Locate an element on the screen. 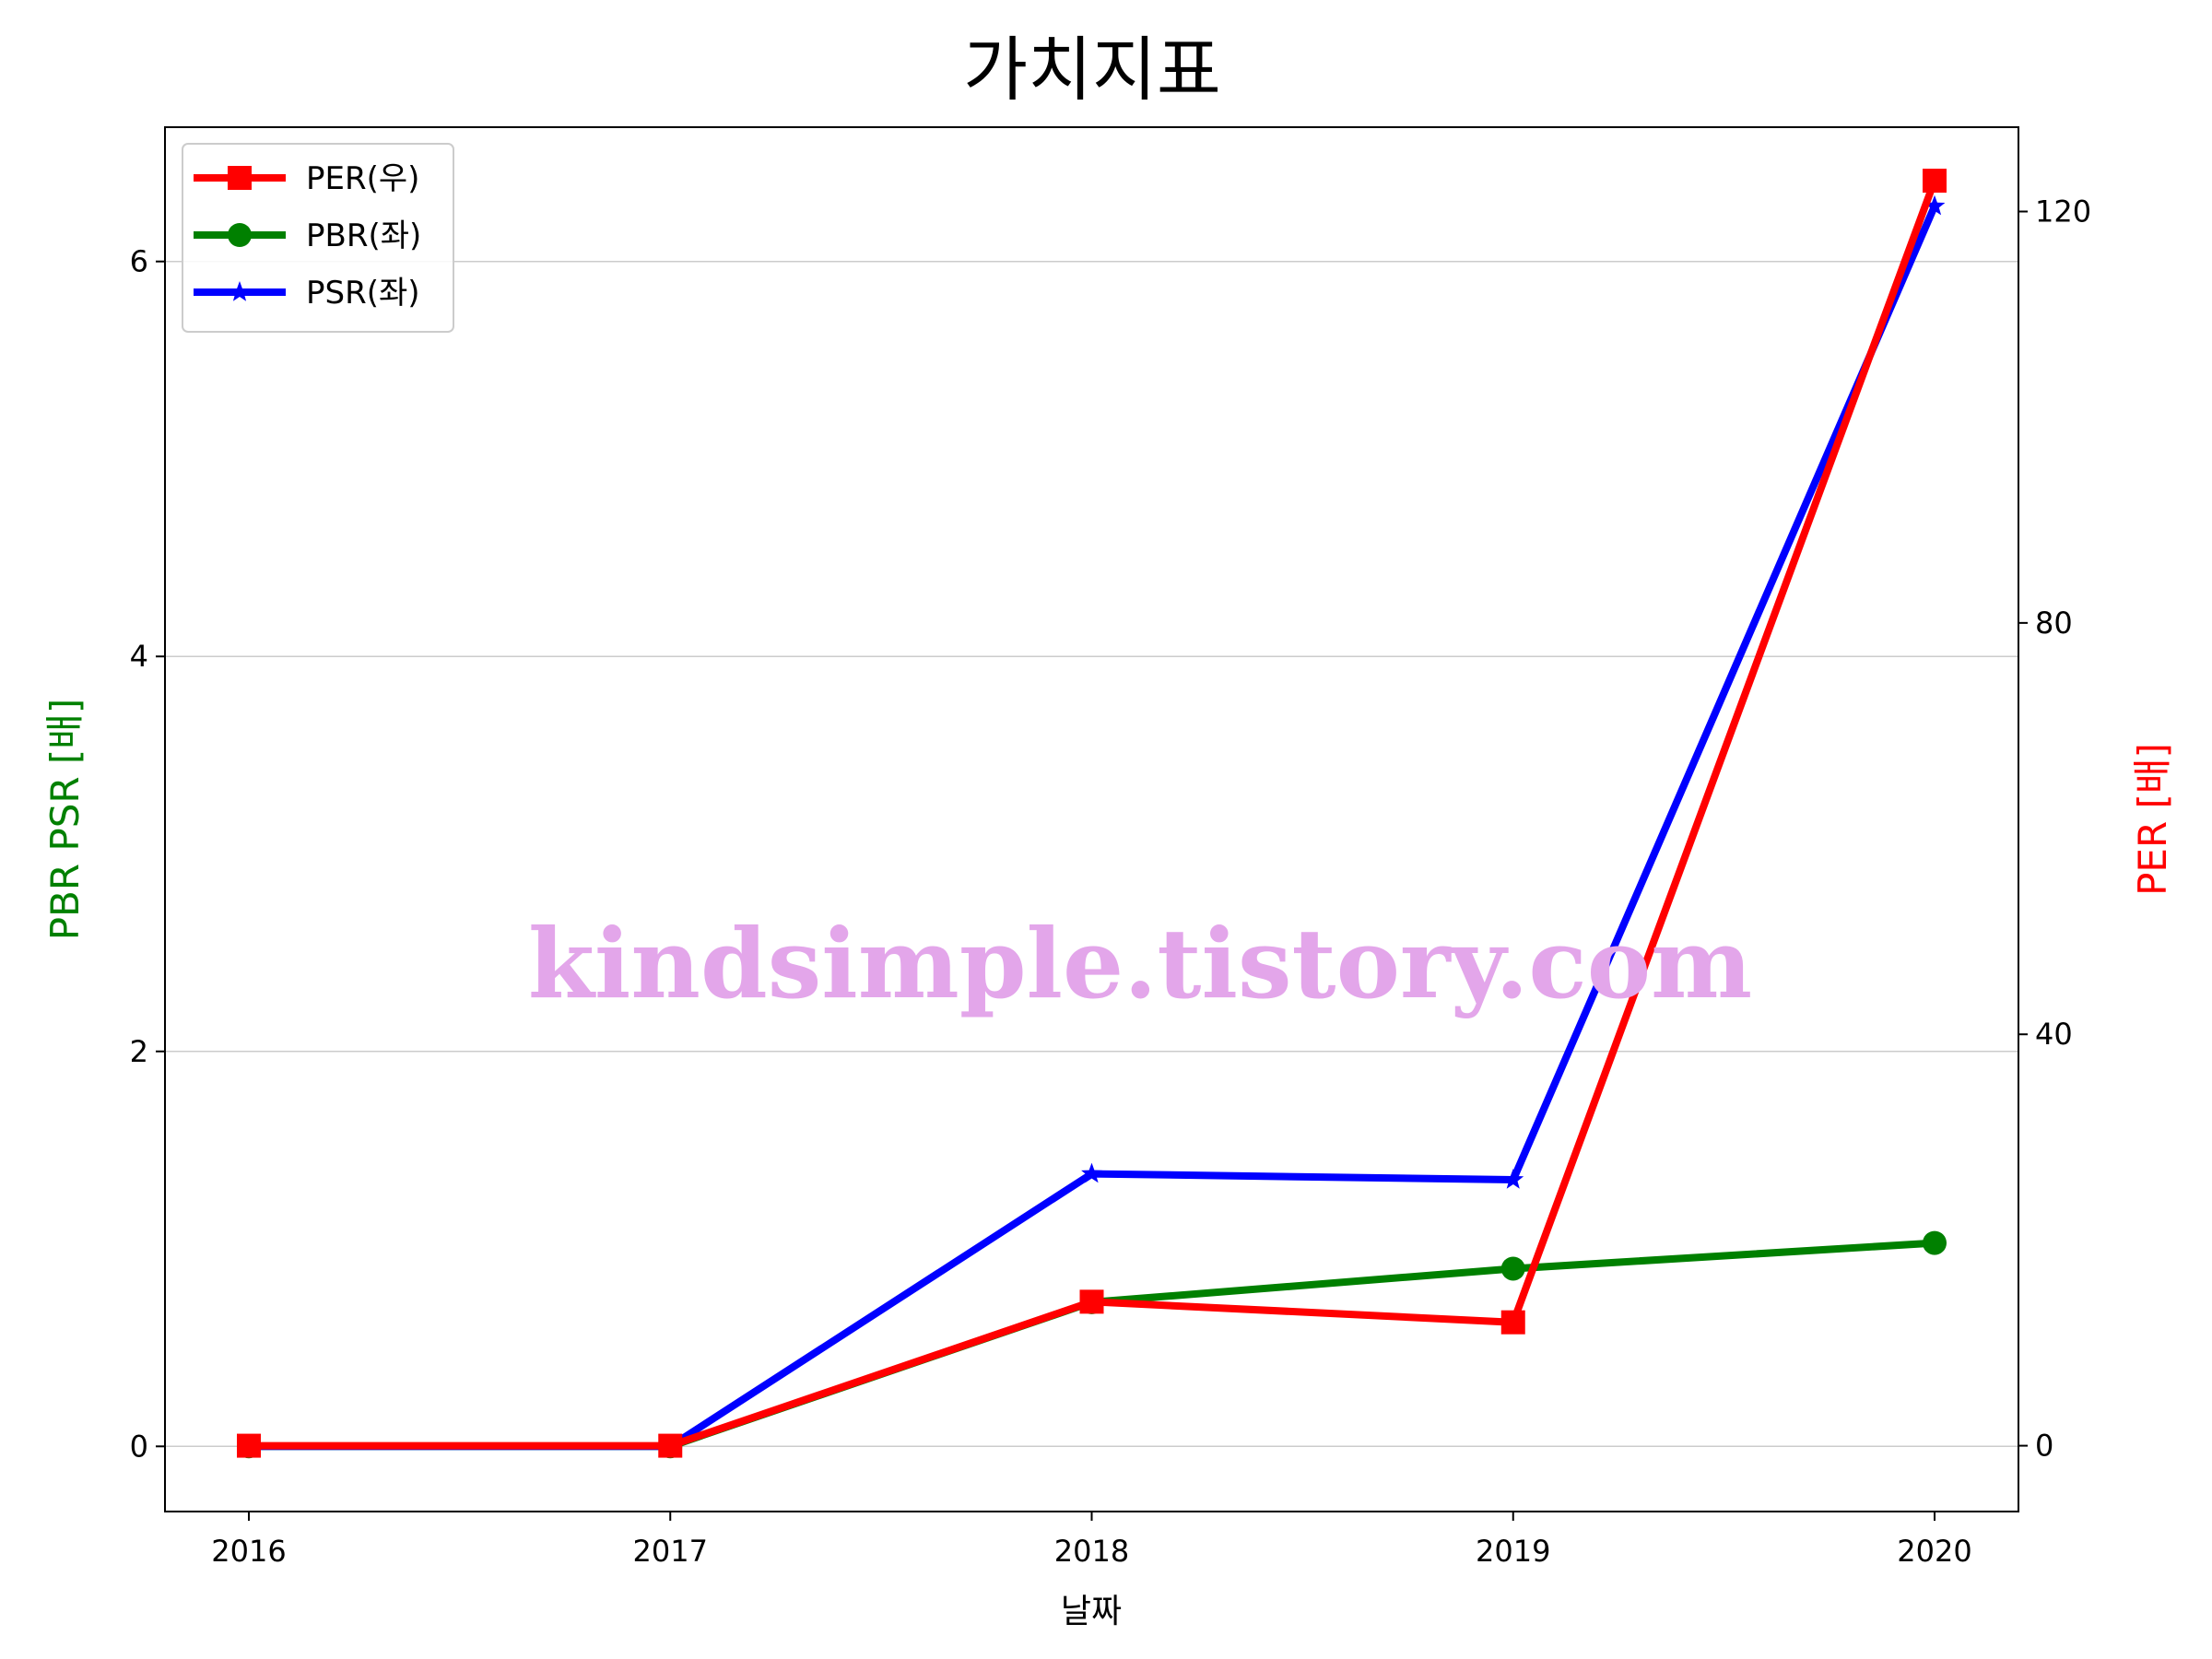 Image resolution: width=2212 pixels, height=1659 pixels. right-tick-label: 0 is located at coordinates (2044, 1446).